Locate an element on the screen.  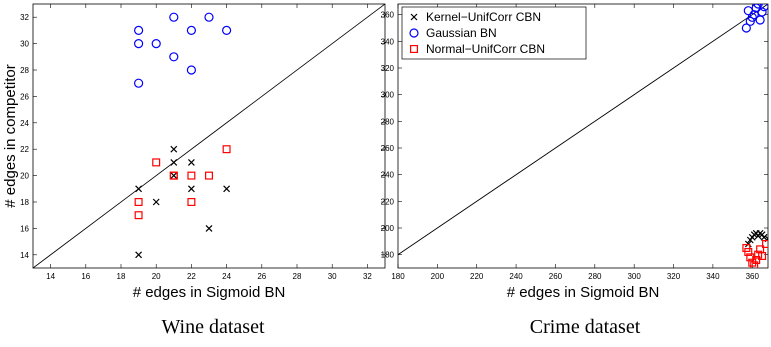
y-tick-label: 30 is located at coordinates (24, 44).